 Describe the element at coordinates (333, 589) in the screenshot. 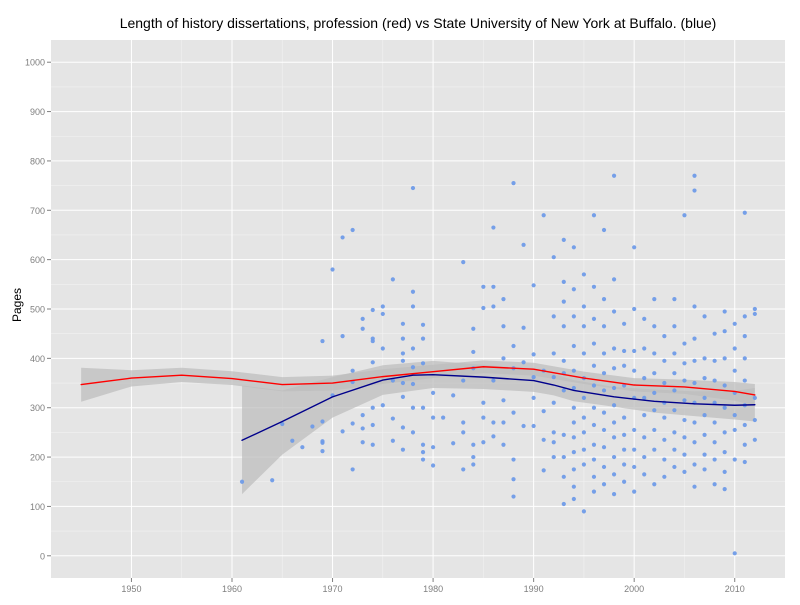

I see `x-tick-label: 1970` at that location.